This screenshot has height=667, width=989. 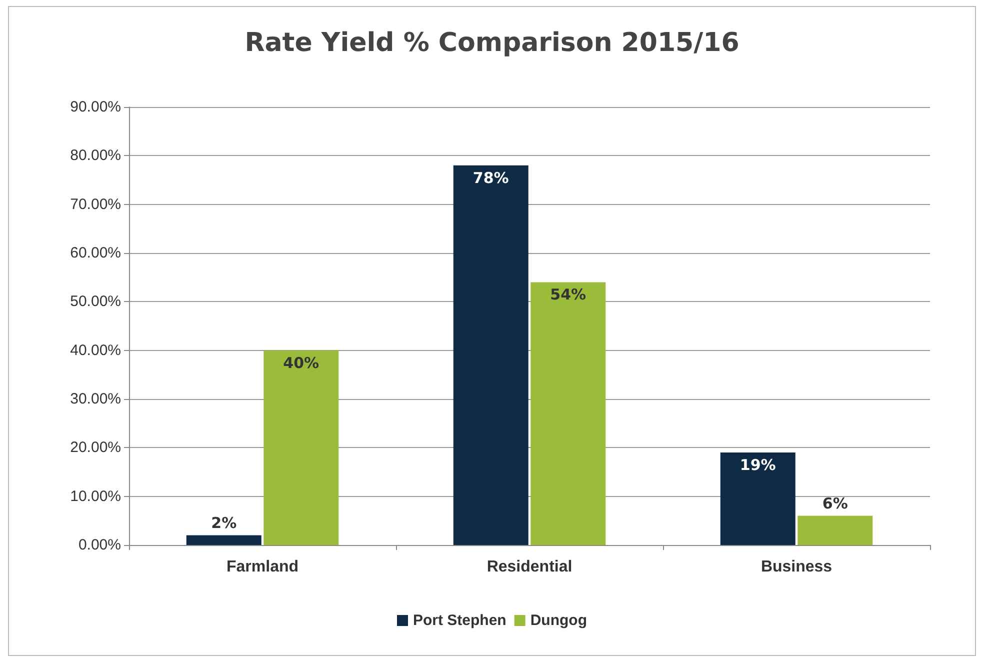 What do you see at coordinates (490, 177) in the screenshot?
I see `data-label: 78%` at bounding box center [490, 177].